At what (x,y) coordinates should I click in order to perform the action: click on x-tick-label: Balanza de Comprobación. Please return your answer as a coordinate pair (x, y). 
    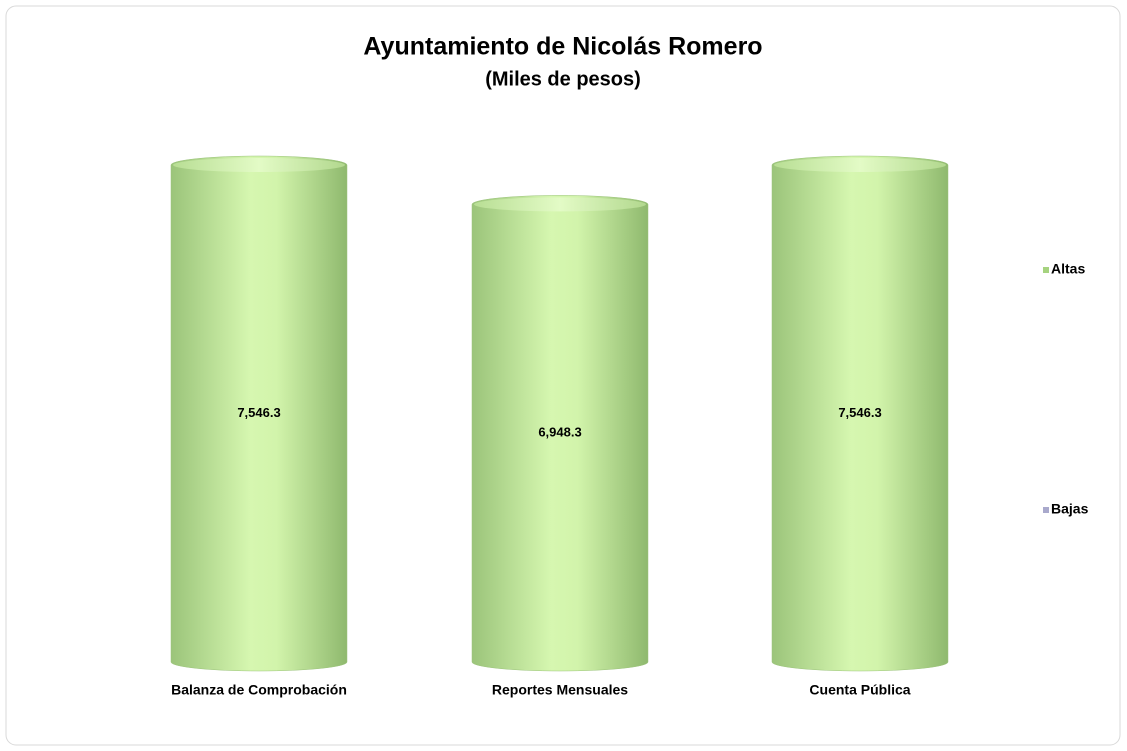
    Looking at the image, I should click on (259, 690).